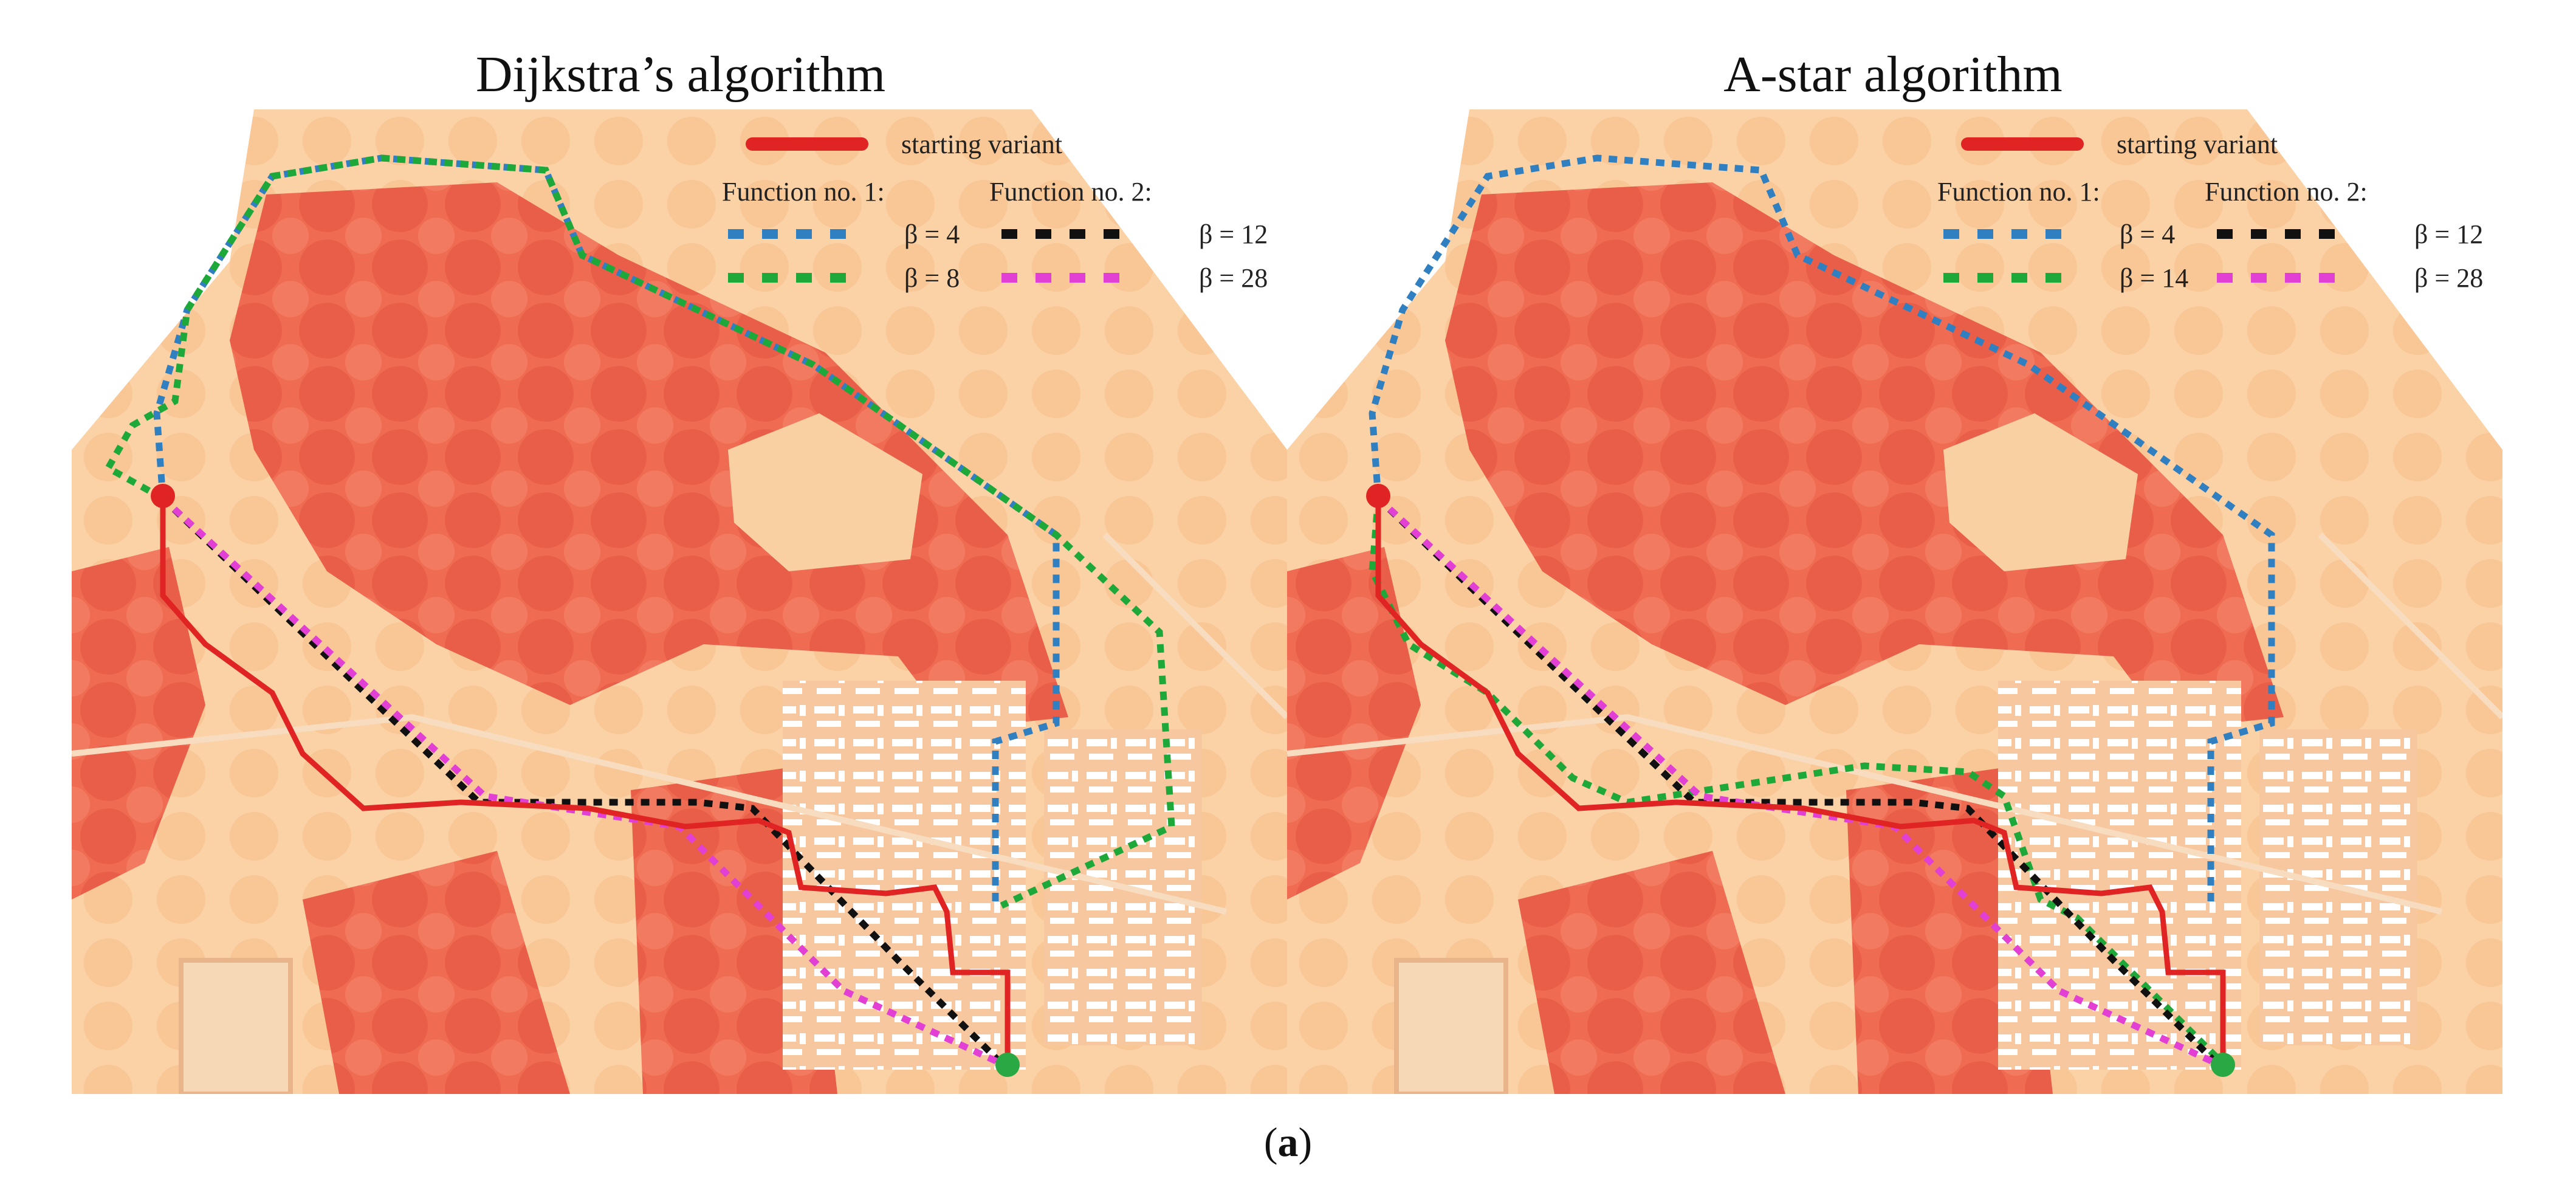 This screenshot has height=1204, width=2576. I want to click on caption-close: ), so click(1305, 1142).